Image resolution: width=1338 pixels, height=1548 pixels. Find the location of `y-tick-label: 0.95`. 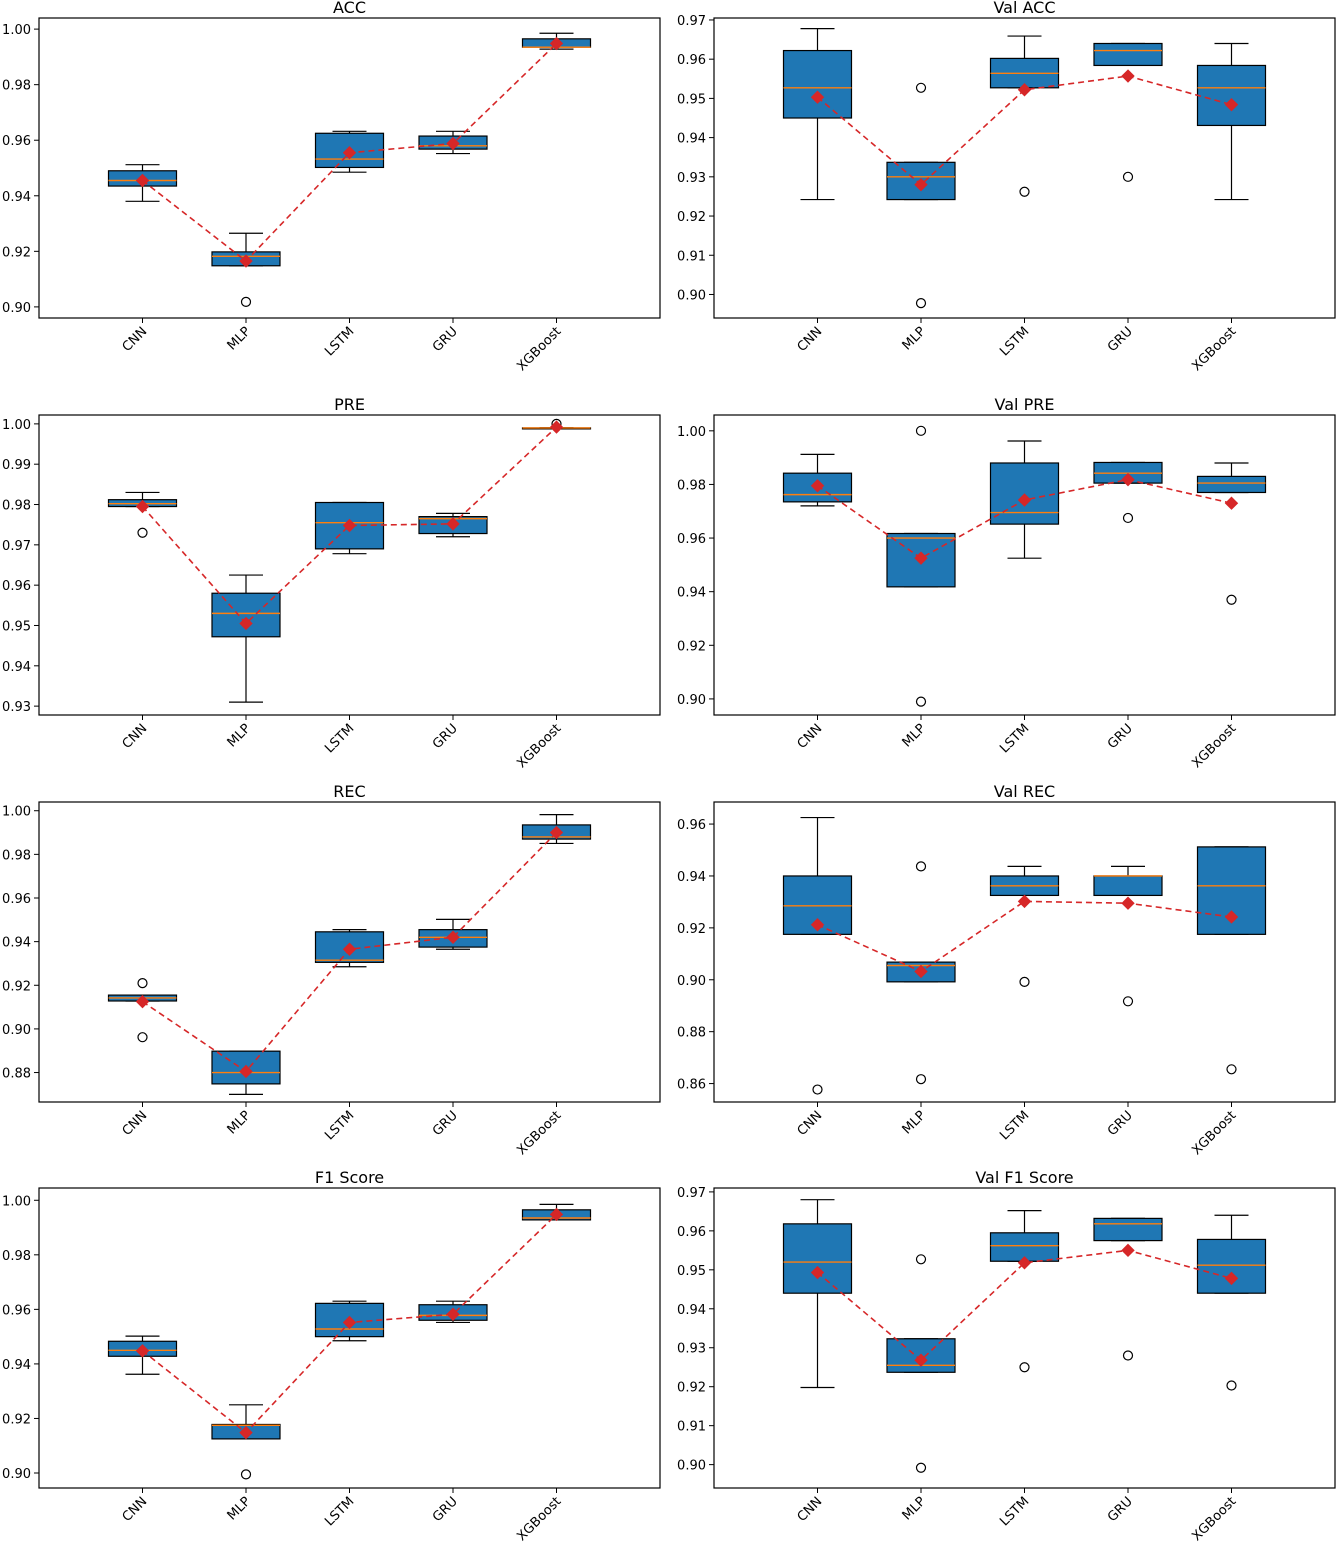

y-tick-label: 0.95 is located at coordinates (691, 1271).